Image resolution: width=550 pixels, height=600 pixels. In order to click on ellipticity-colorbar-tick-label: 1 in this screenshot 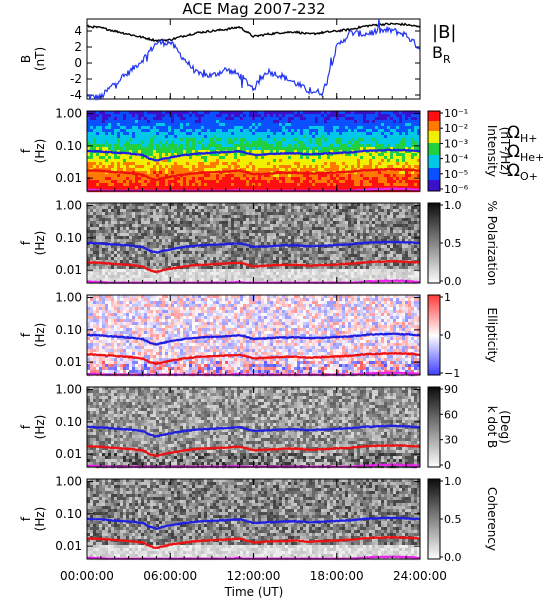, I will do `click(447, 297)`.